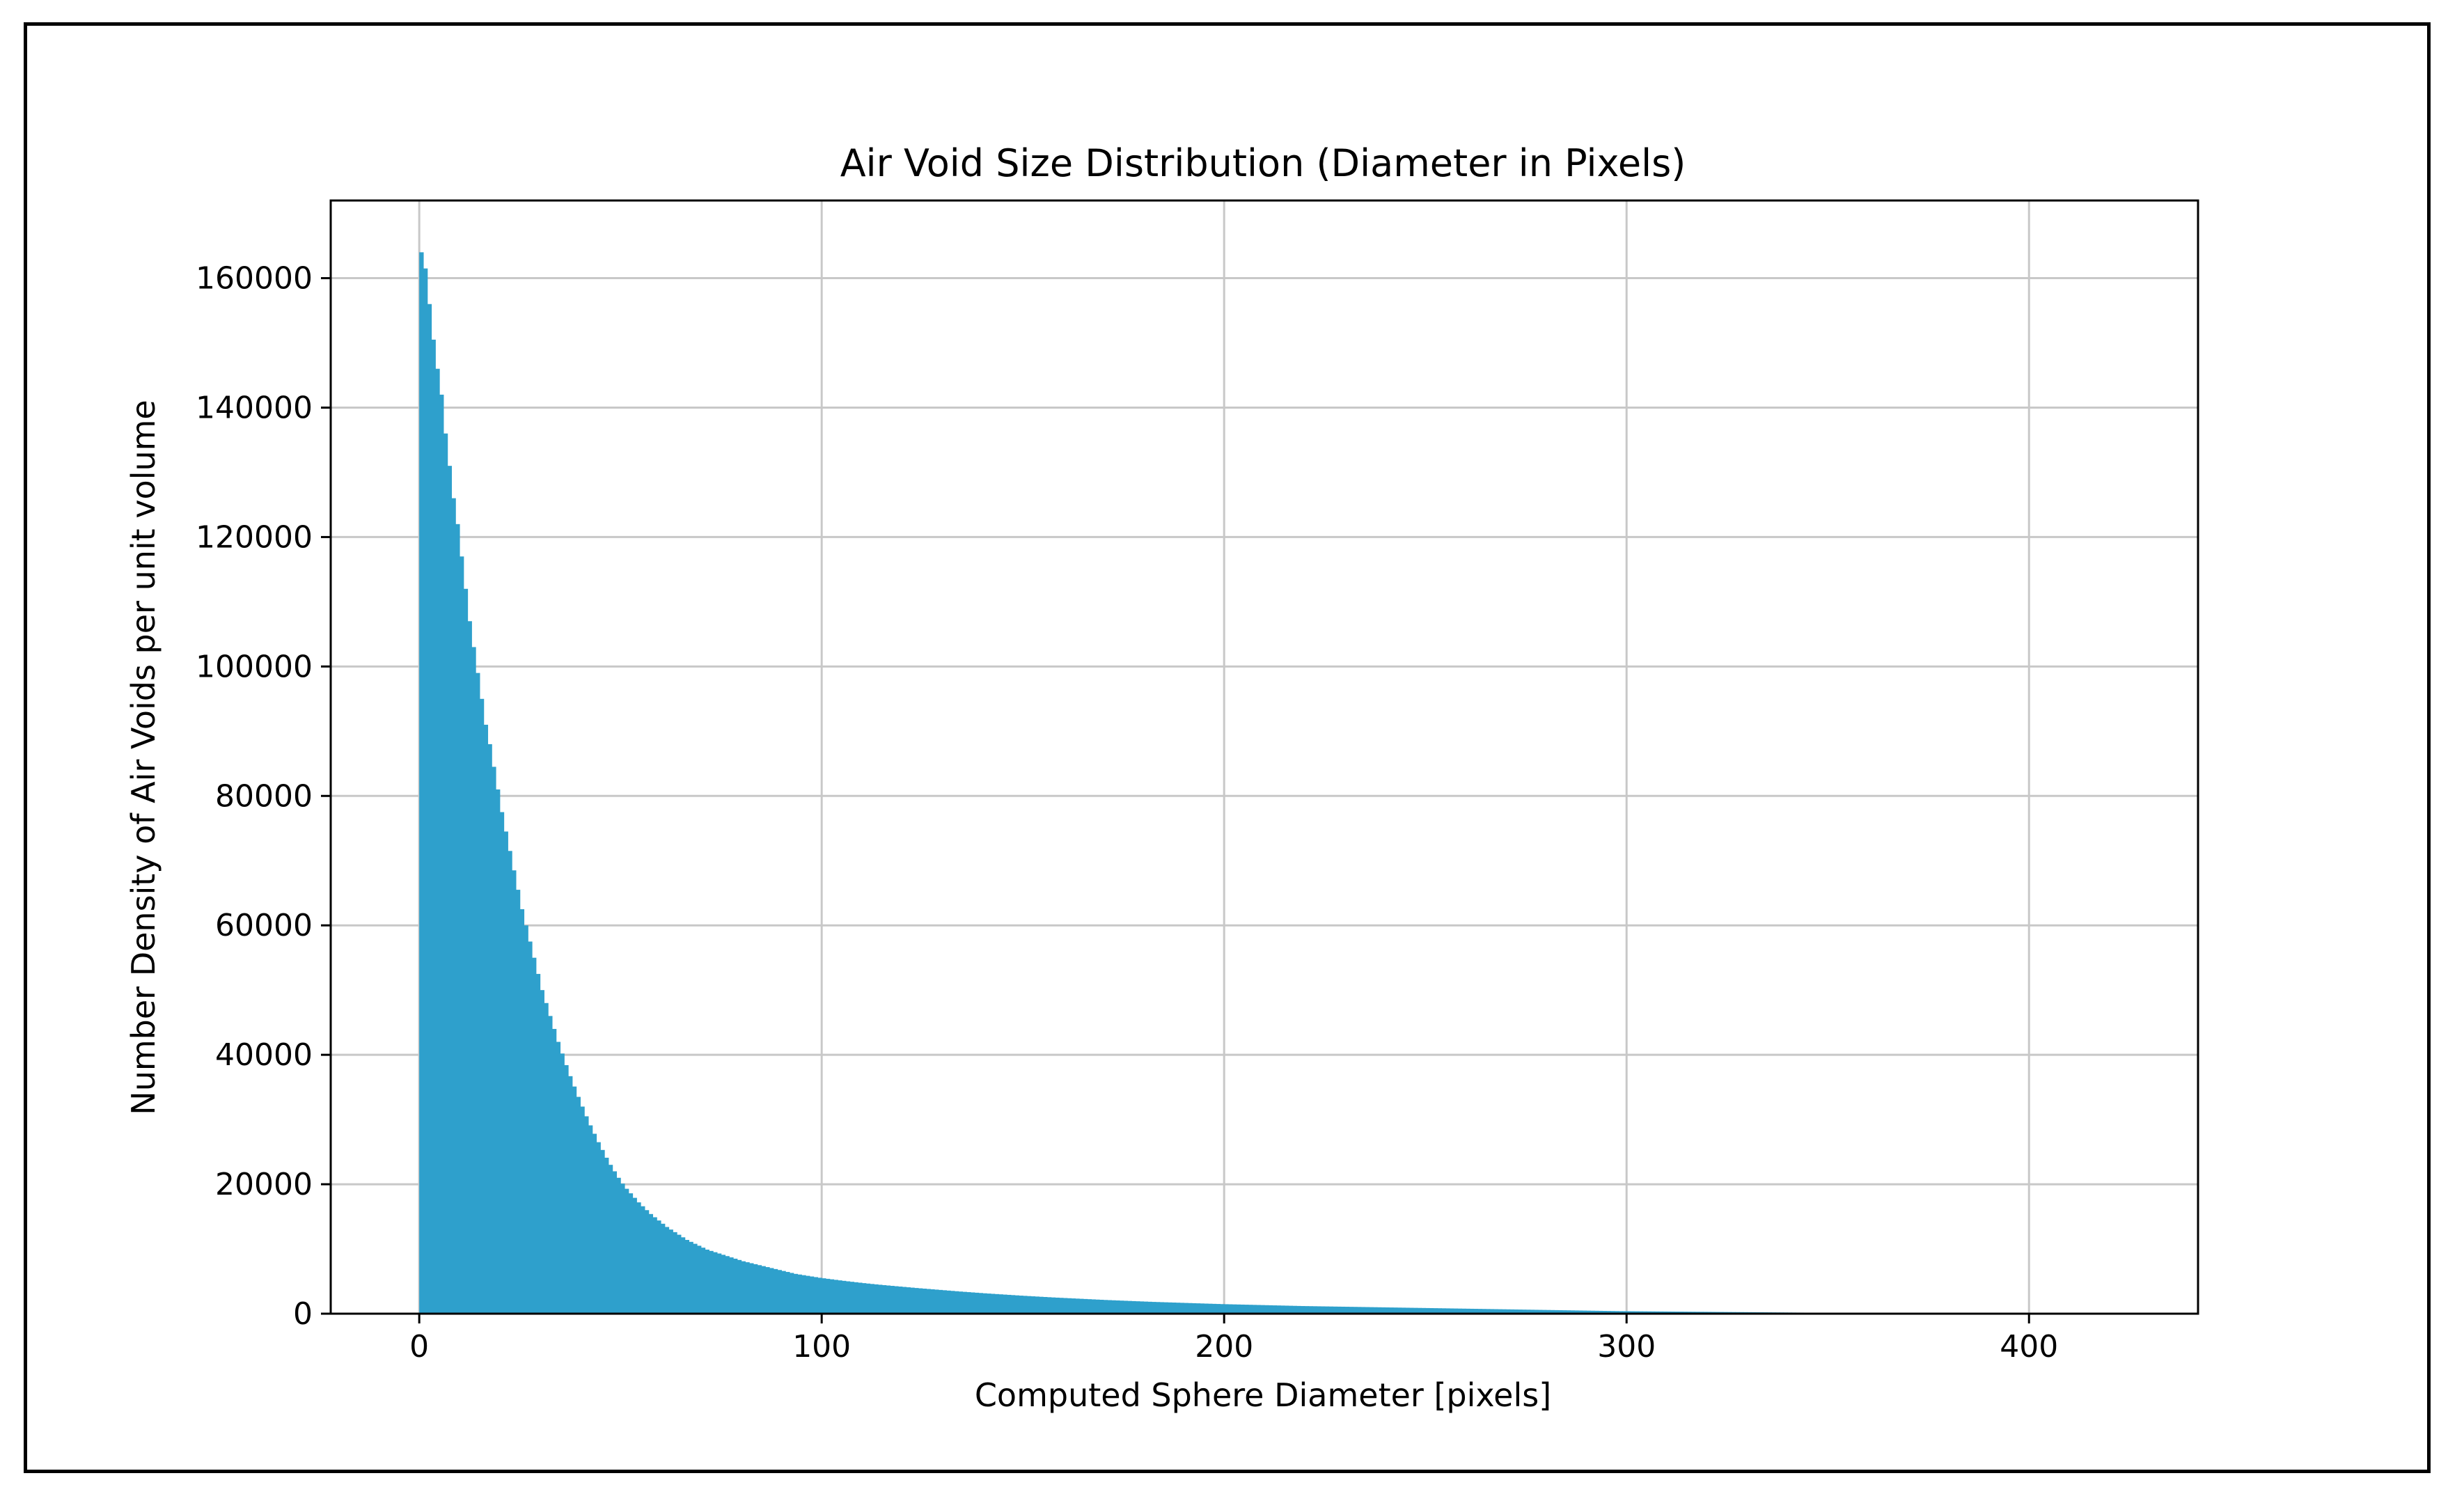  I want to click on x-tick-label: 100, so click(821, 1347).